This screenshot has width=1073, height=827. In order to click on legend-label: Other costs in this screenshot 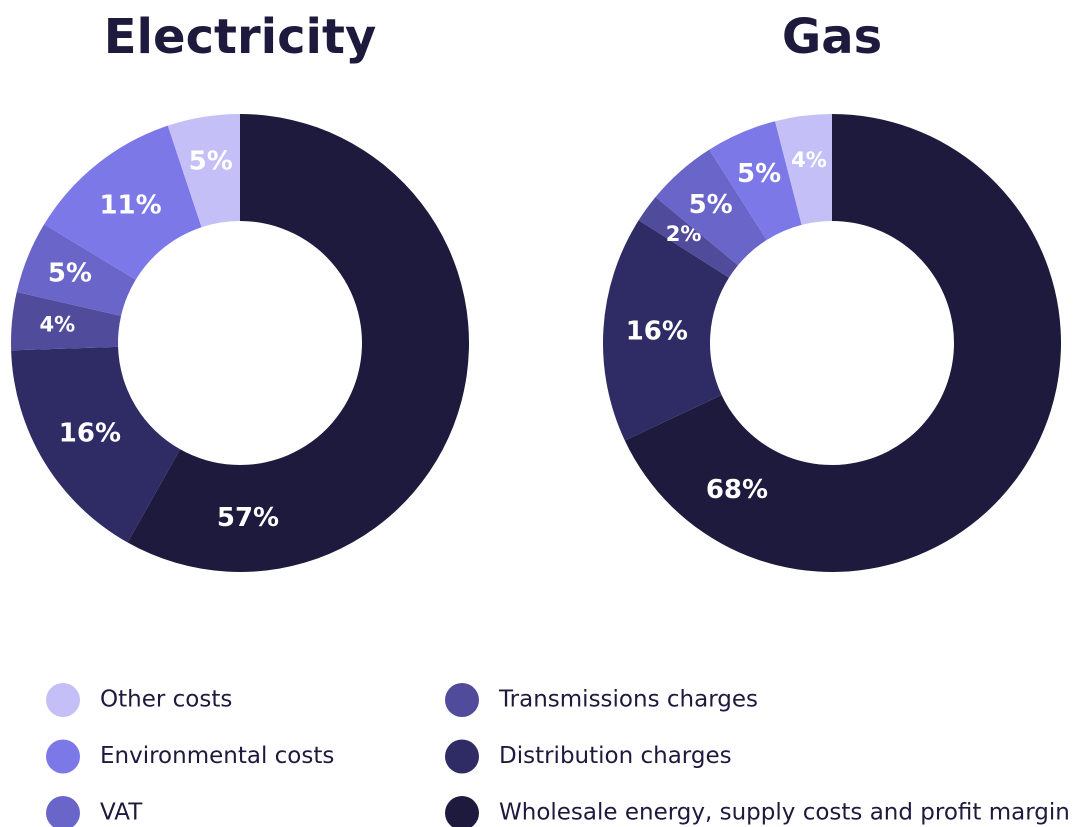, I will do `click(166, 700)`.